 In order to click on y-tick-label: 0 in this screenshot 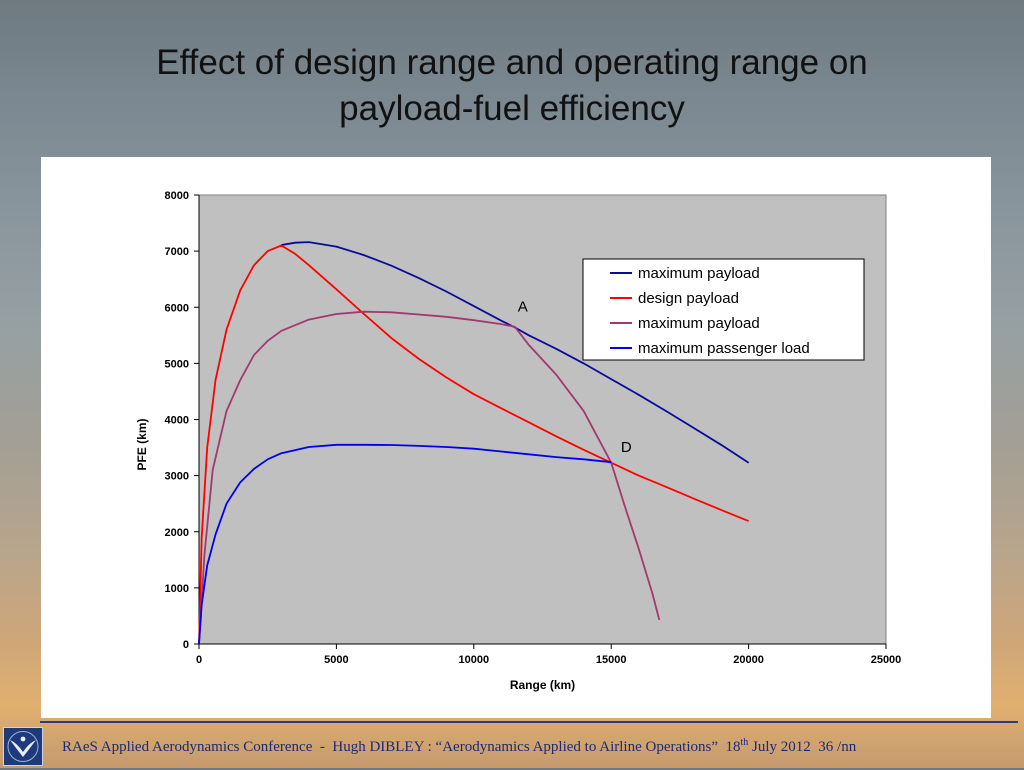, I will do `click(186, 645)`.